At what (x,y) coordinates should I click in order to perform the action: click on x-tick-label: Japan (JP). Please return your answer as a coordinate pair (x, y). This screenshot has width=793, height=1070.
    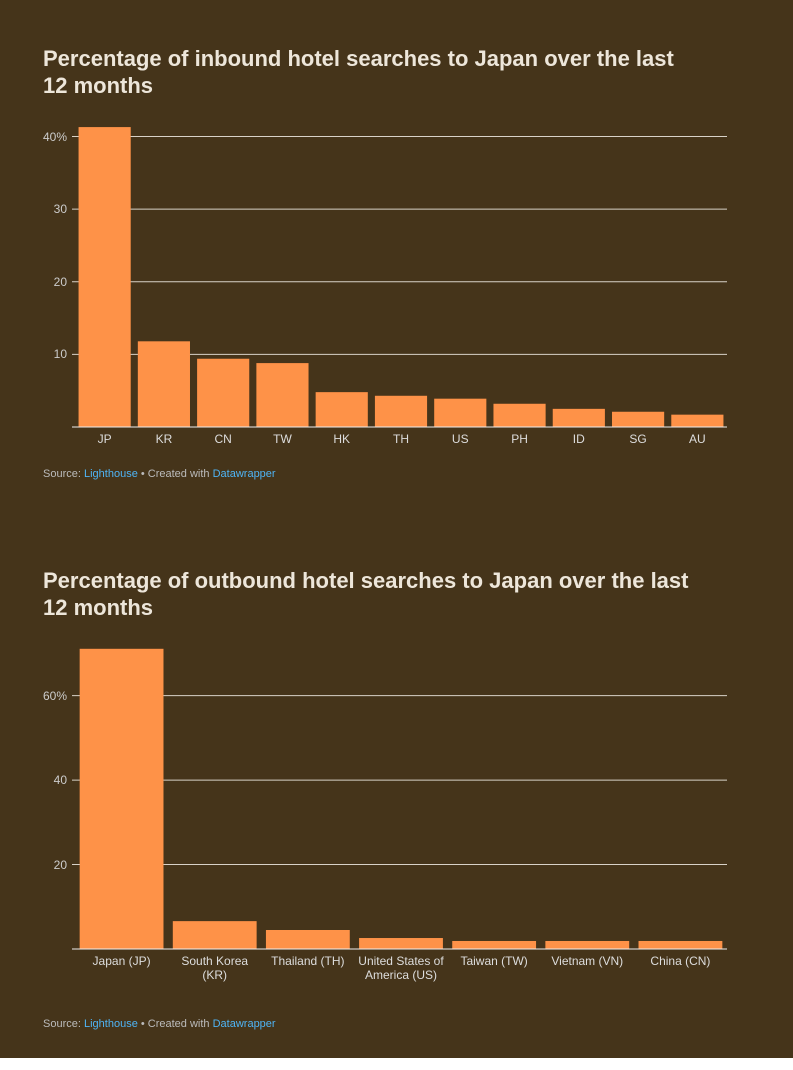
    Looking at the image, I should click on (121, 961).